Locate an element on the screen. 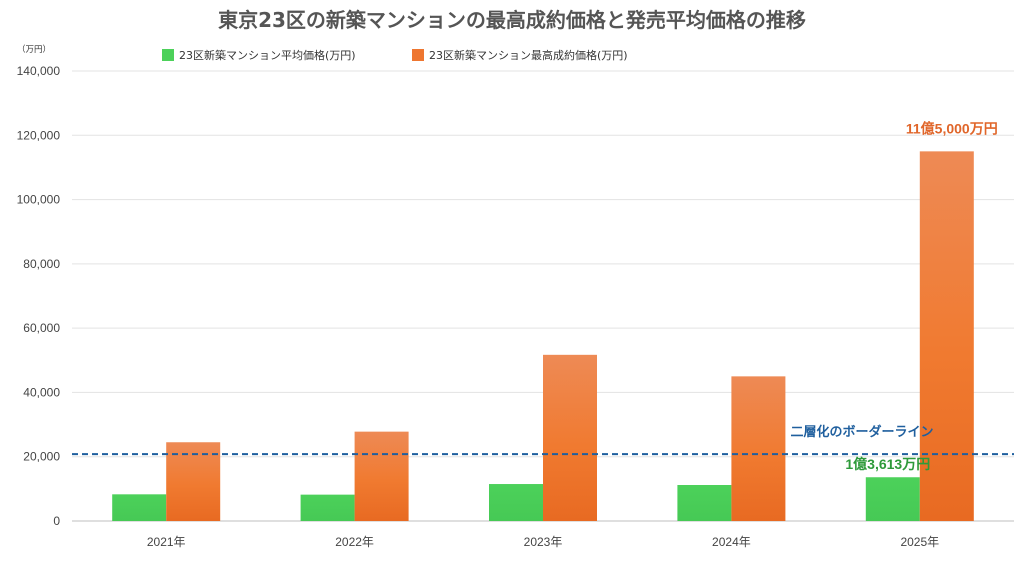 The width and height of the screenshot is (1024, 576). x-tick-label: 2024年 is located at coordinates (731, 542).